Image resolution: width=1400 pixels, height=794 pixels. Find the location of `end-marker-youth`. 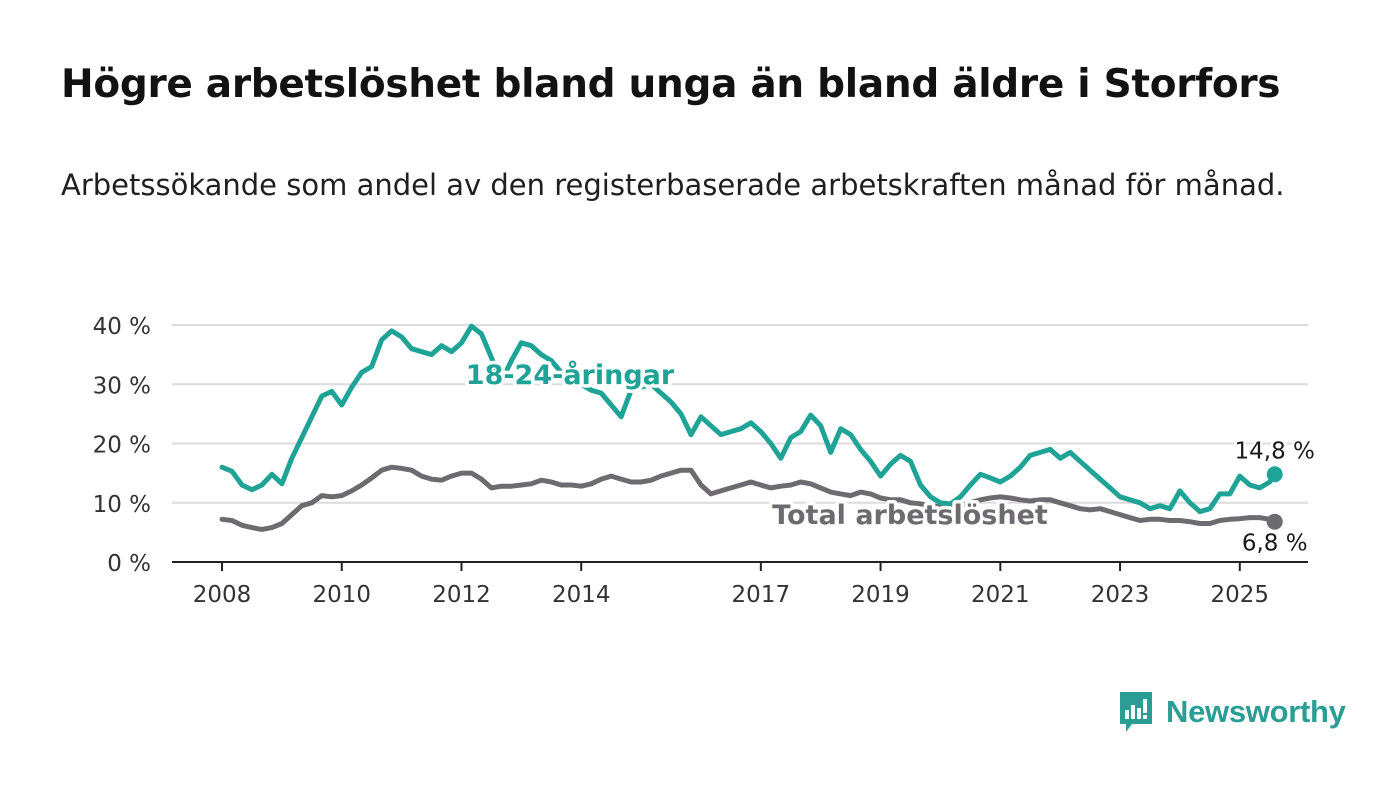

end-marker-youth is located at coordinates (1274, 474).